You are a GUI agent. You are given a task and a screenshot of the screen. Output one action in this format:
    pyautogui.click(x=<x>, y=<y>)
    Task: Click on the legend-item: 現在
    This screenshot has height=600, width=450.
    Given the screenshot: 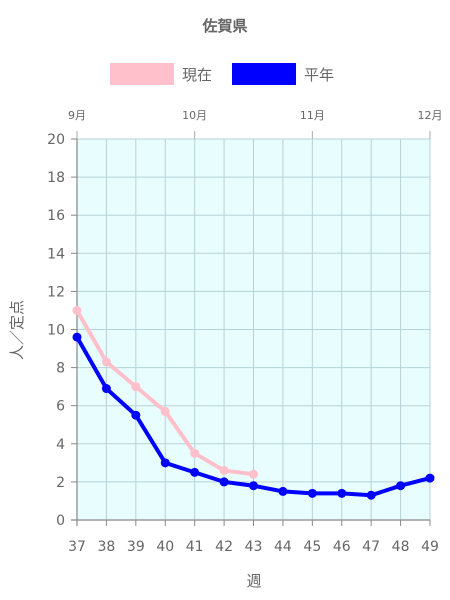 What is the action you would take?
    pyautogui.click(x=161, y=74)
    